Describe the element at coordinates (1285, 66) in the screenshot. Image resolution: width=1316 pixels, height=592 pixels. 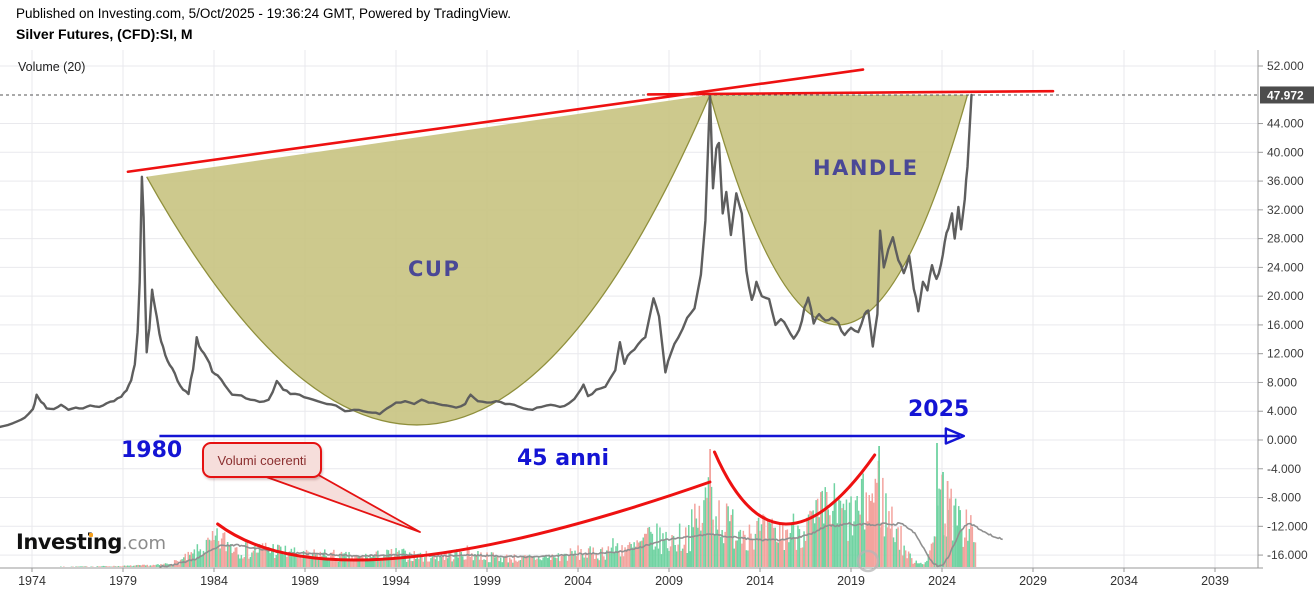
I see `price-axis-label: 52.000` at that location.